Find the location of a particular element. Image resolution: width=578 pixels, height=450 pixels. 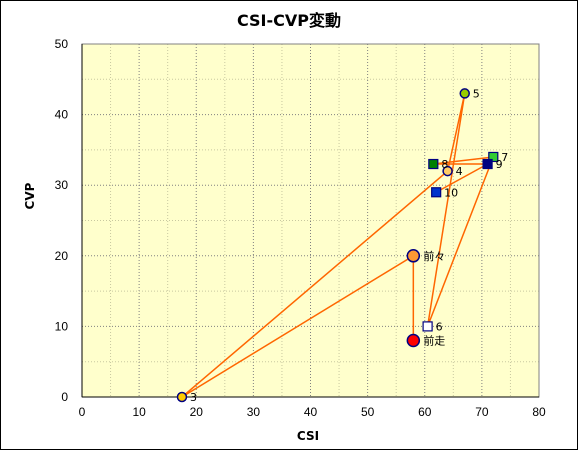

x-tick-label: 50 is located at coordinates (368, 412).